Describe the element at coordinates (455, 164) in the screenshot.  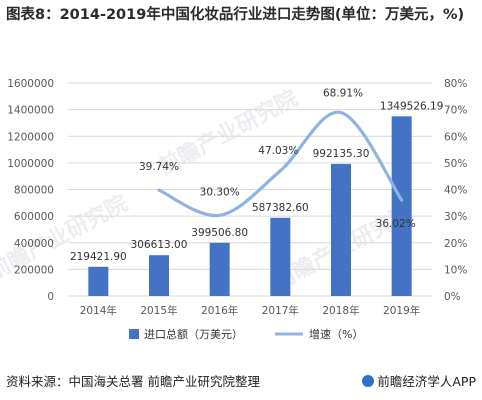
I see `y-right-tick-label: 50%` at that location.